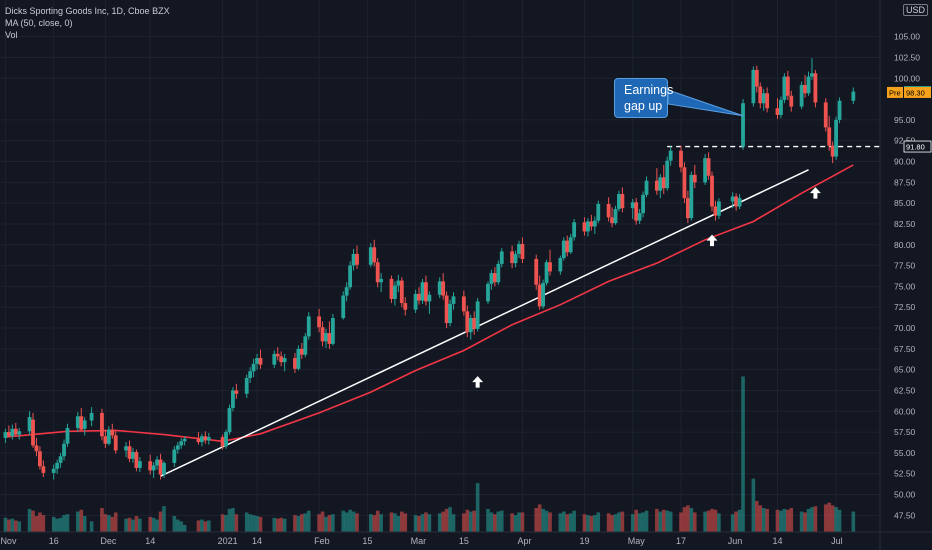  What do you see at coordinates (905, 203) in the screenshot?
I see `price-tick-label: 85.00` at bounding box center [905, 203].